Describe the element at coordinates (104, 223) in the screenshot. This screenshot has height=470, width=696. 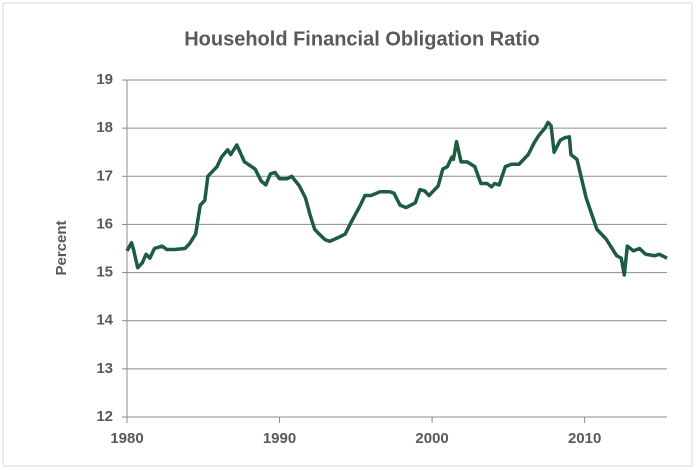
I see `y-tick-label: 16` at that location.